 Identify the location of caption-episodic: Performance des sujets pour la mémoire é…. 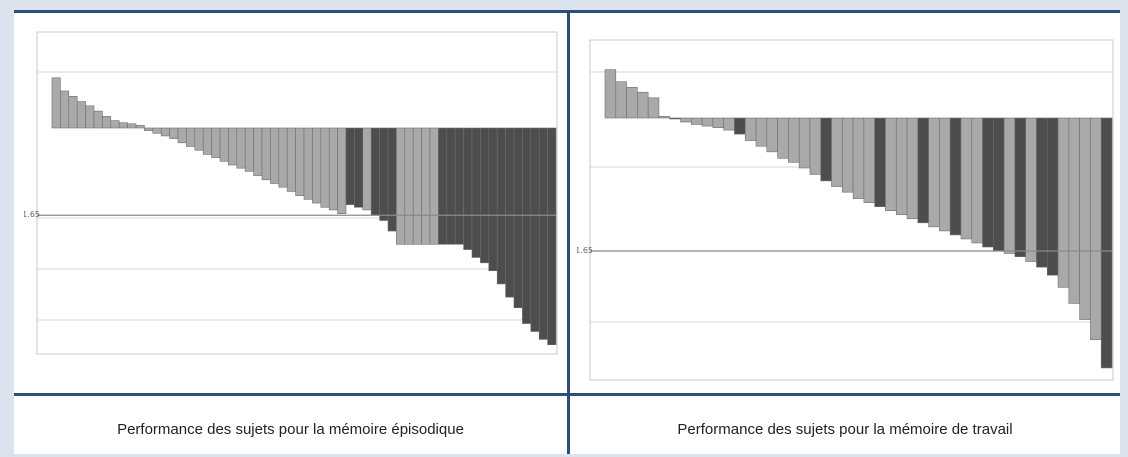
(290, 429).